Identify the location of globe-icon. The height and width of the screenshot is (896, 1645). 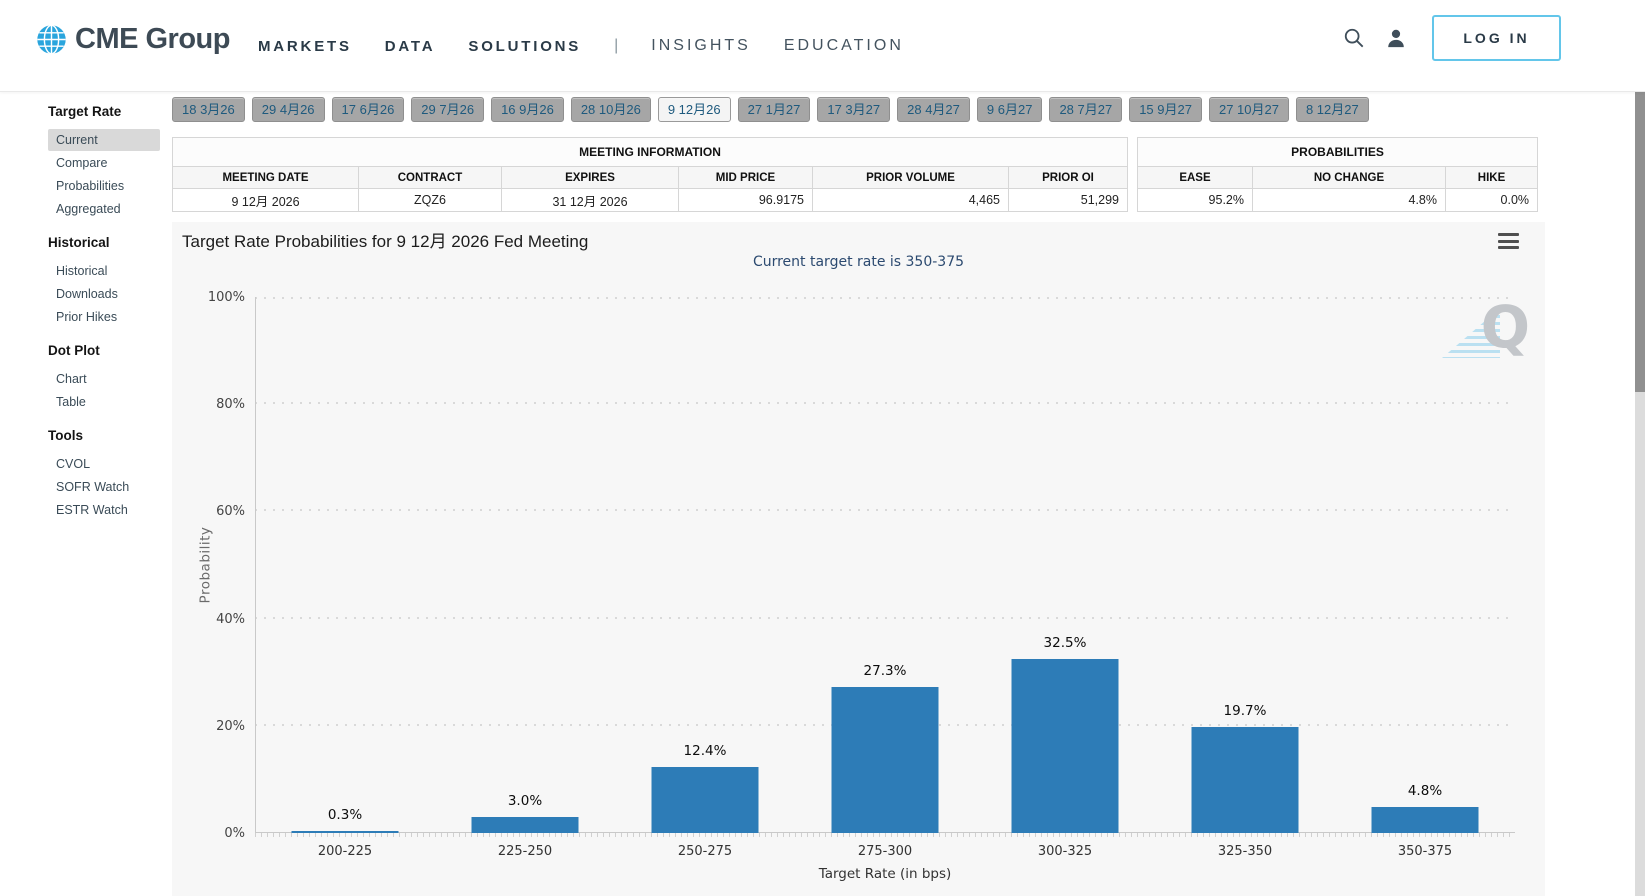
(51, 39).